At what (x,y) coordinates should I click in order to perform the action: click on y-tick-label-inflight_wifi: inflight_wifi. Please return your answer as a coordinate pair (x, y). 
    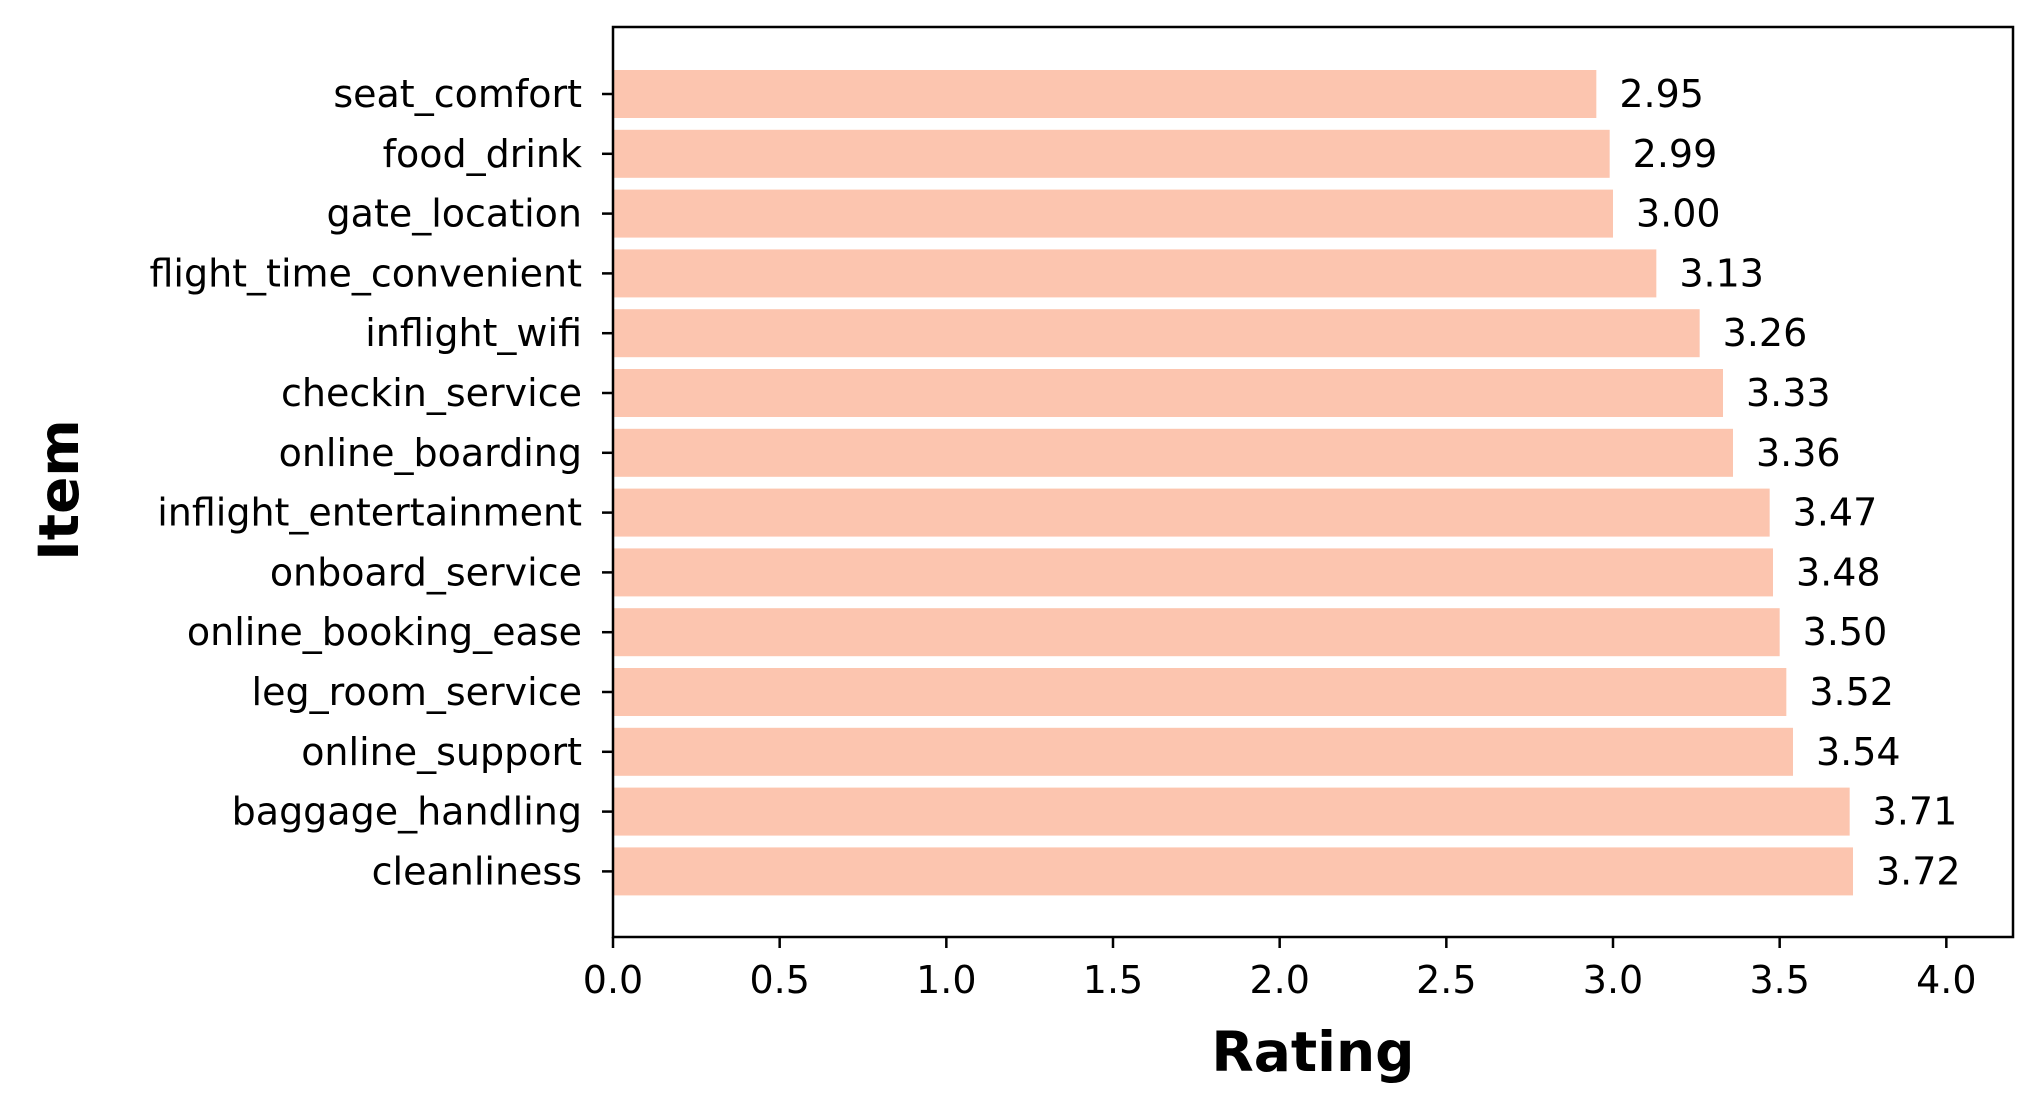
    Looking at the image, I should click on (473, 333).